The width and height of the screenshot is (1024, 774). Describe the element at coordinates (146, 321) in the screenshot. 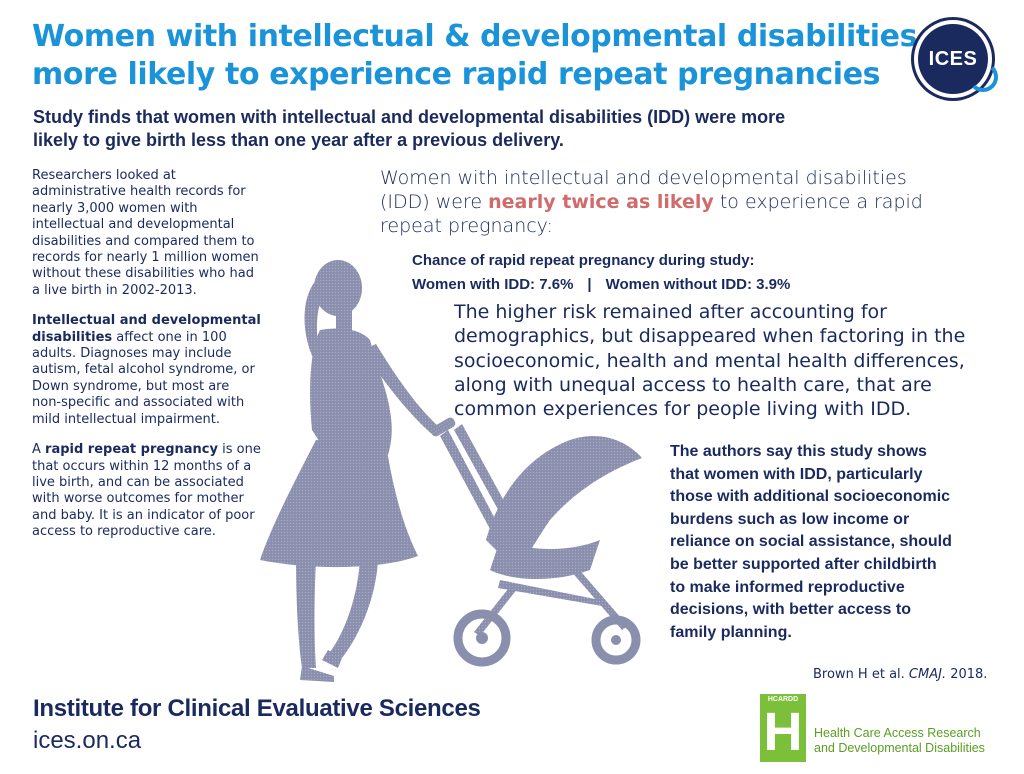

I see `bold-term: Intellectual and developmental` at that location.